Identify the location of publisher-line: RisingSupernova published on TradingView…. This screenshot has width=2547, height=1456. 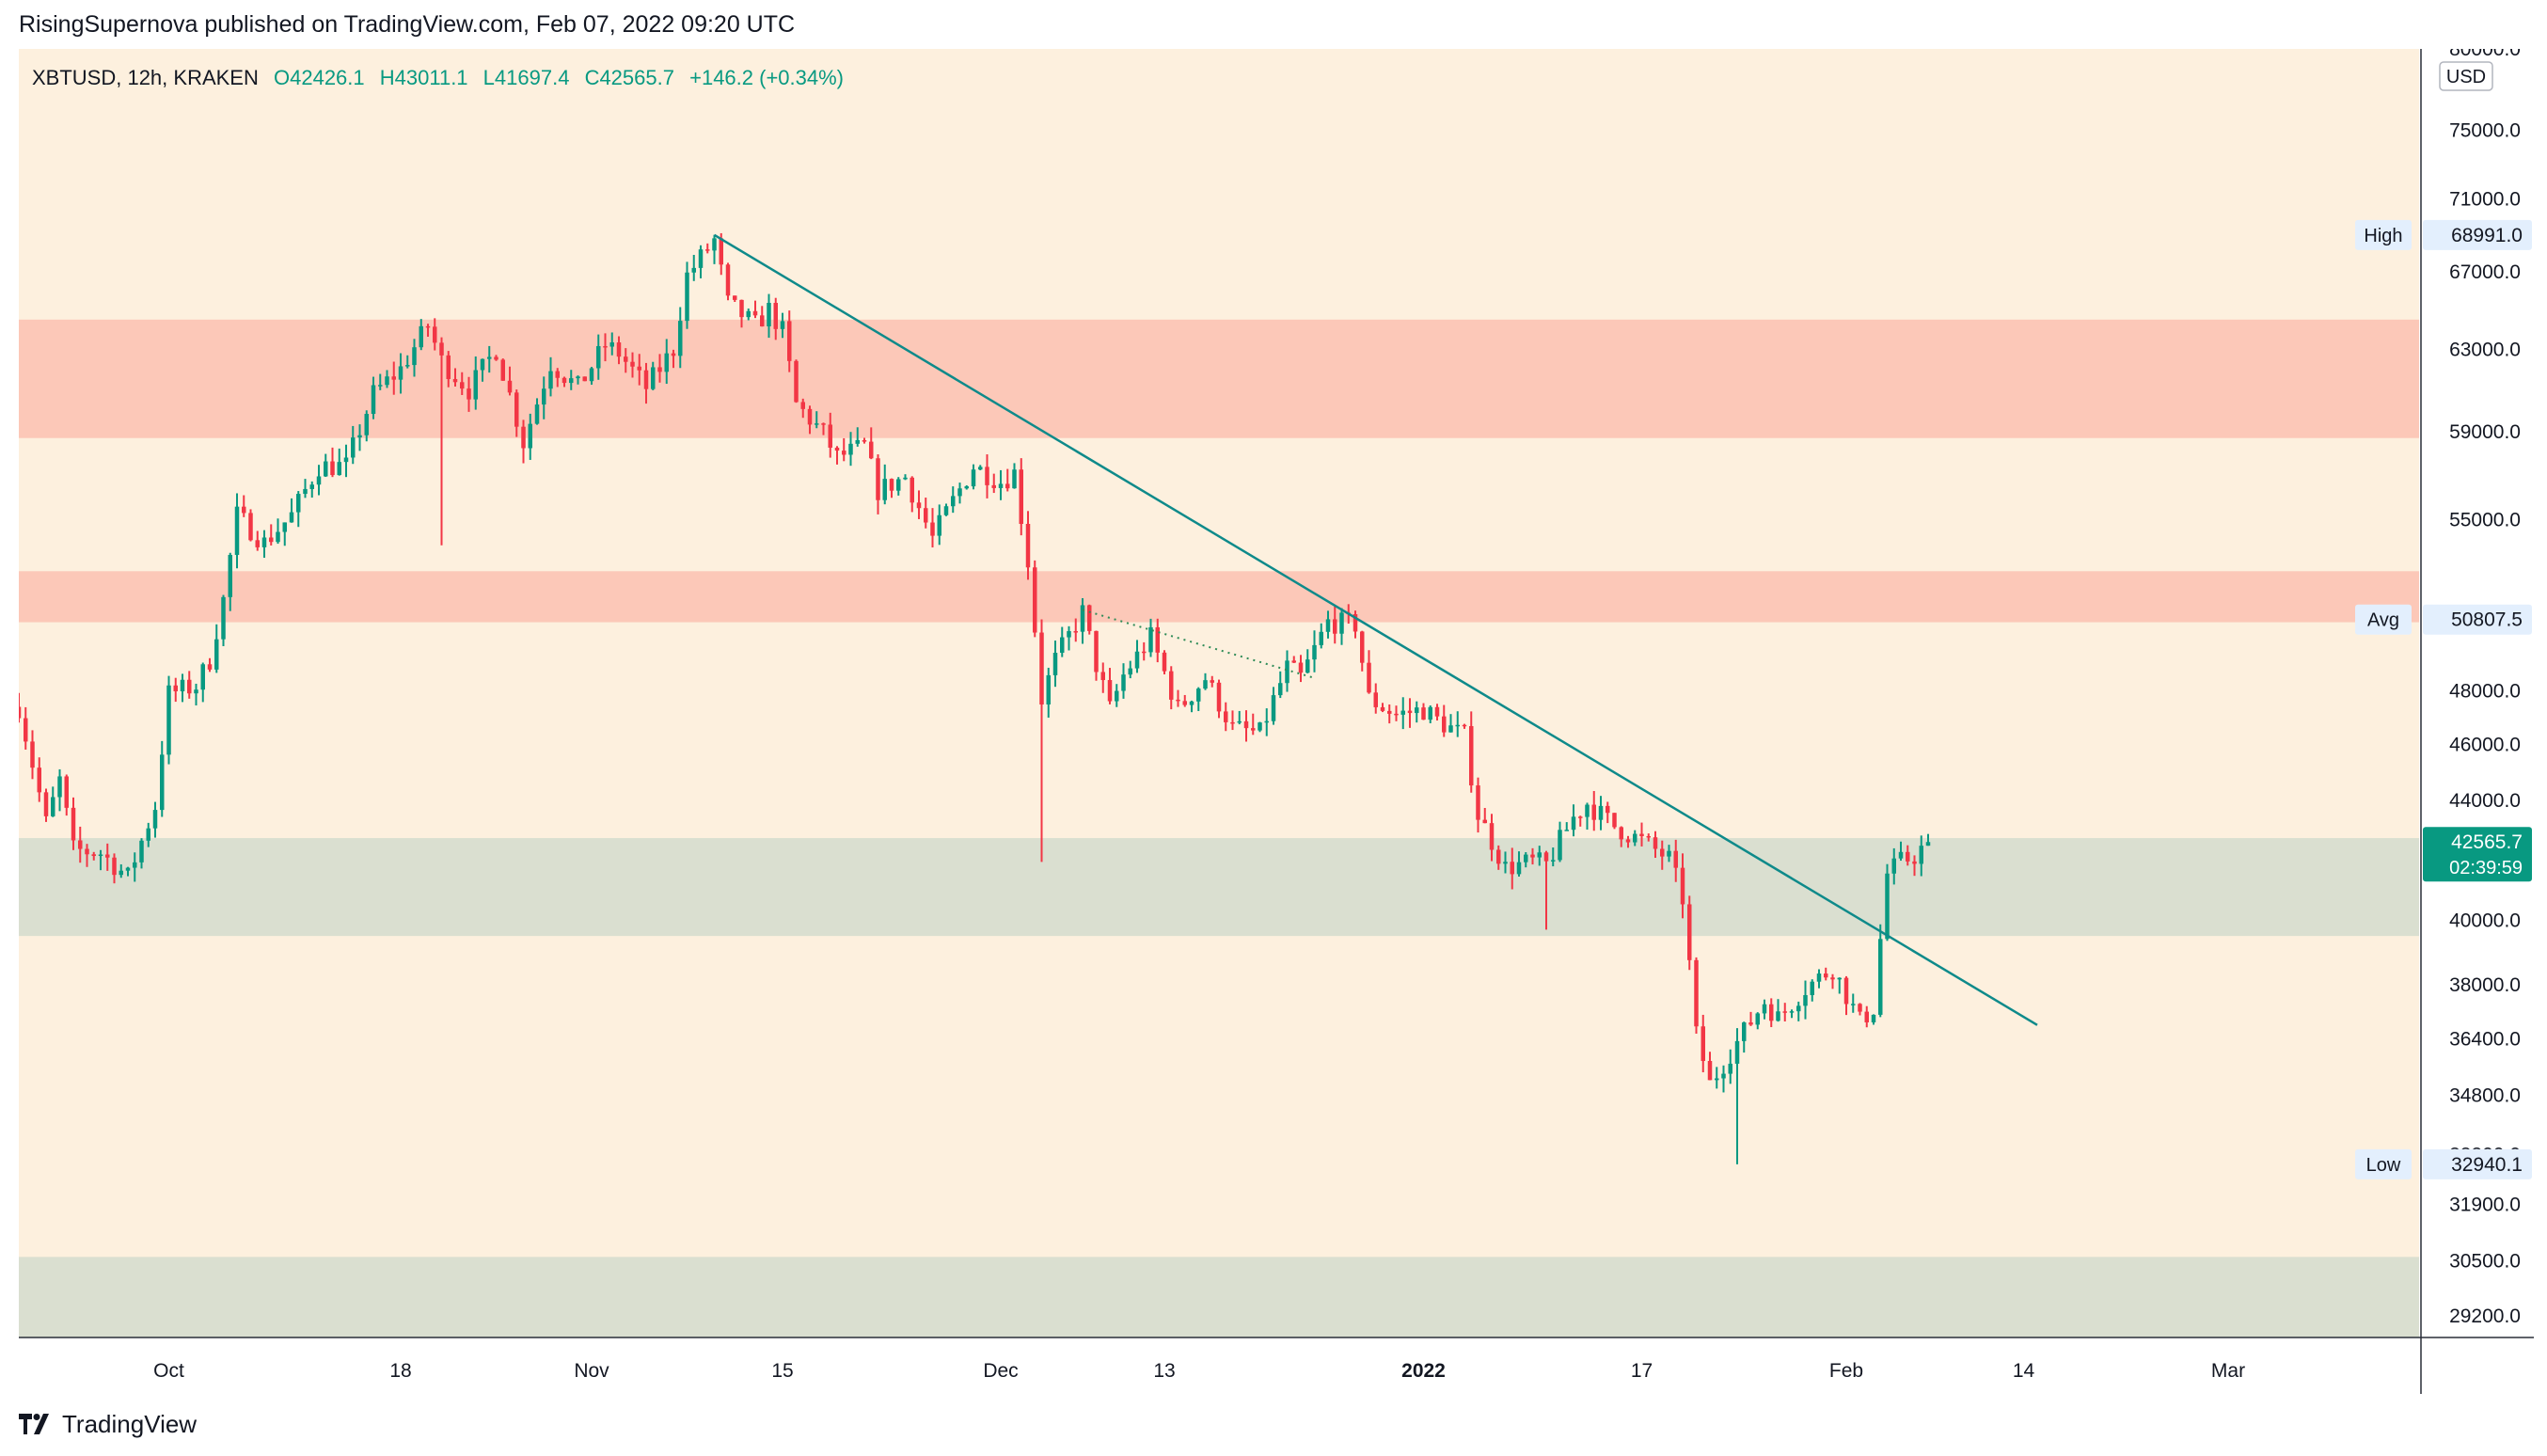
(407, 24).